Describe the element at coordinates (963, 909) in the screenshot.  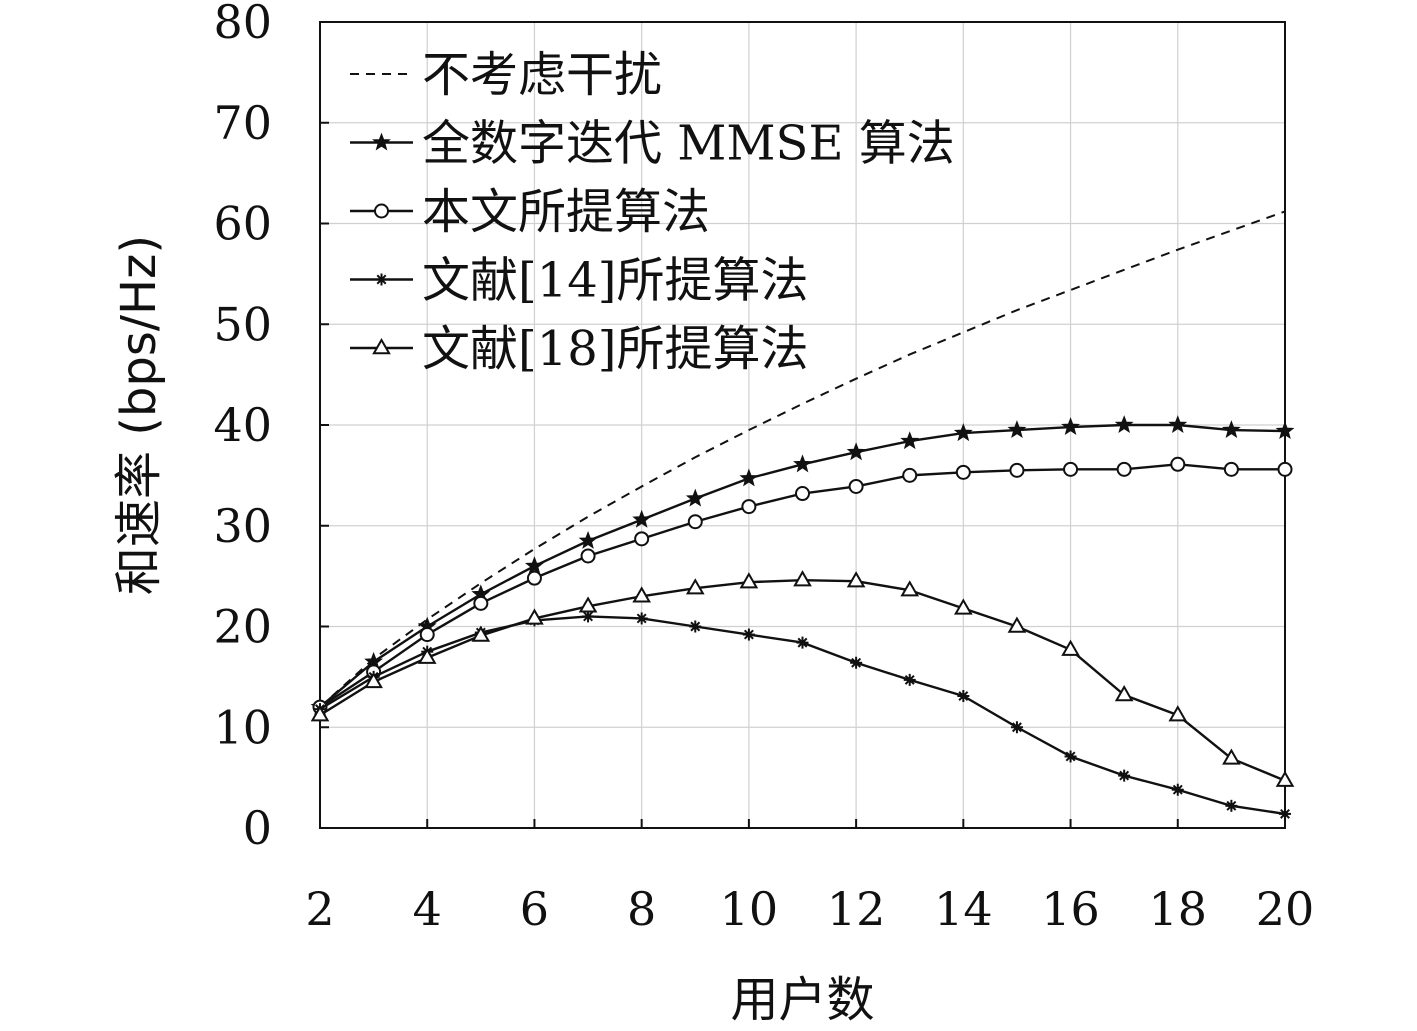
I see `x-tick-label: 14` at that location.